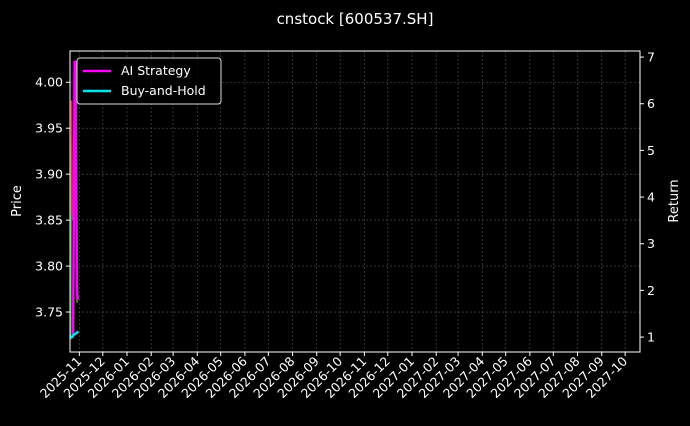 The image size is (690, 426). What do you see at coordinates (651, 57) in the screenshot?
I see `y-tick-label-right: 7` at bounding box center [651, 57].